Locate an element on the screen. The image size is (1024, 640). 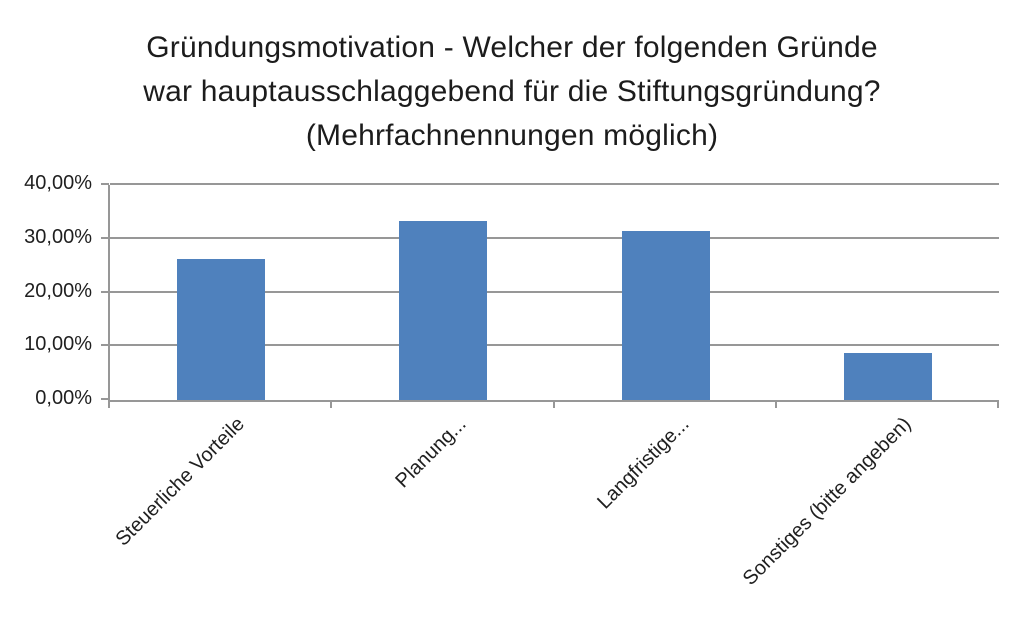
chart-title-line-3: (Mehrfachnennungen möglich) is located at coordinates (512, 135).